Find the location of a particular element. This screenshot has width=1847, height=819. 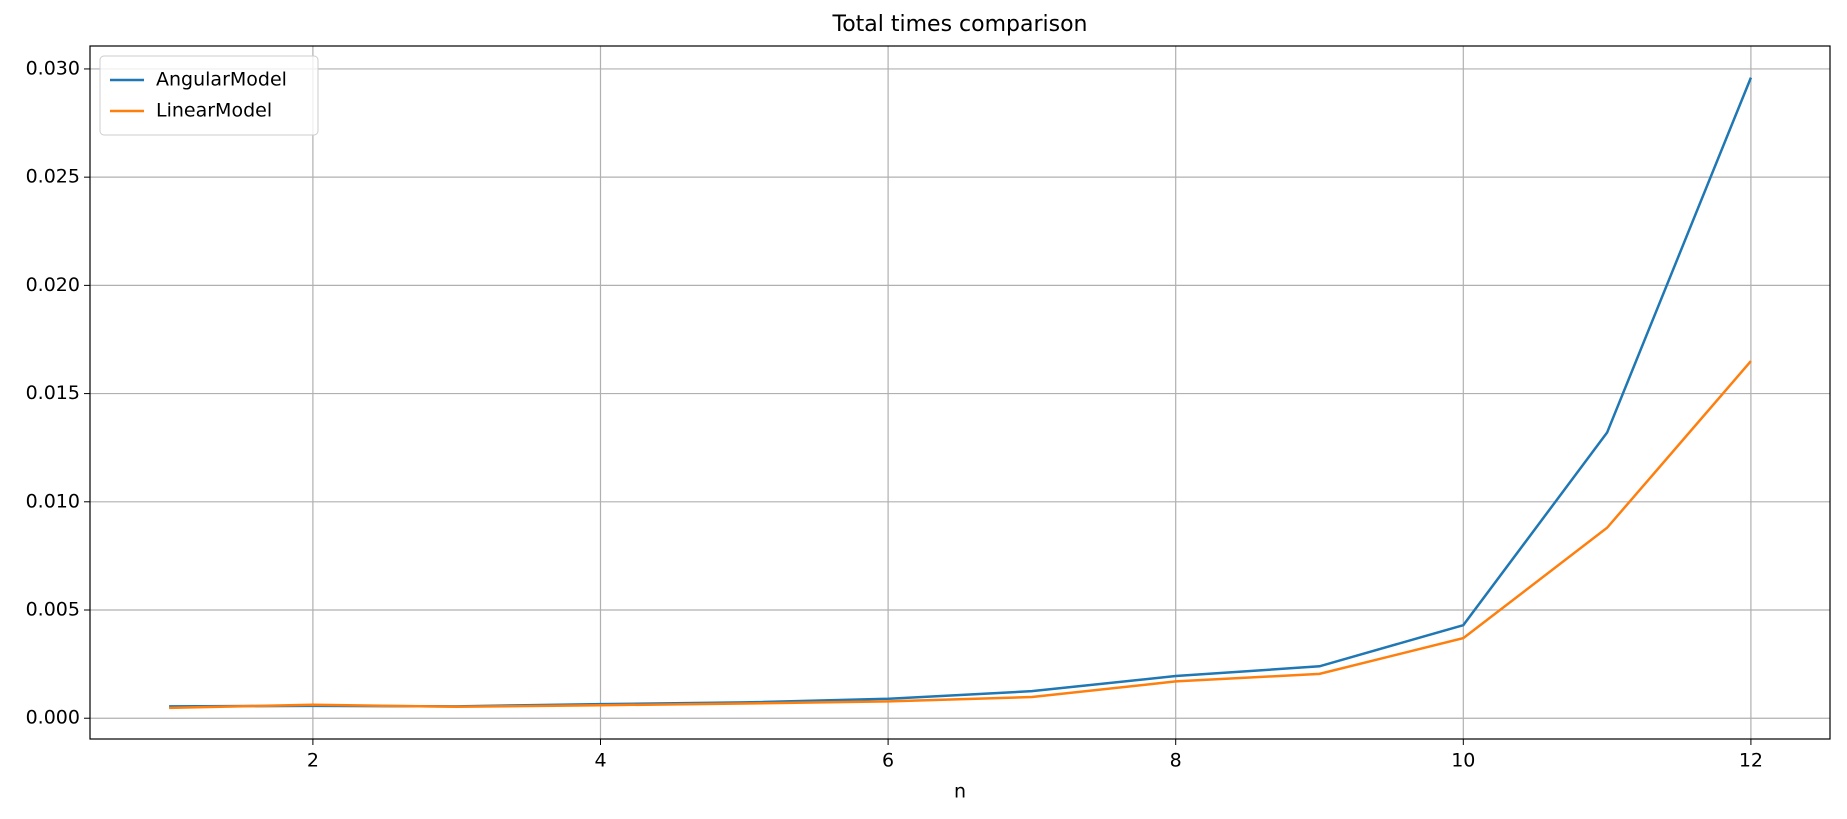

x-tick-label: 6 is located at coordinates (888, 761).